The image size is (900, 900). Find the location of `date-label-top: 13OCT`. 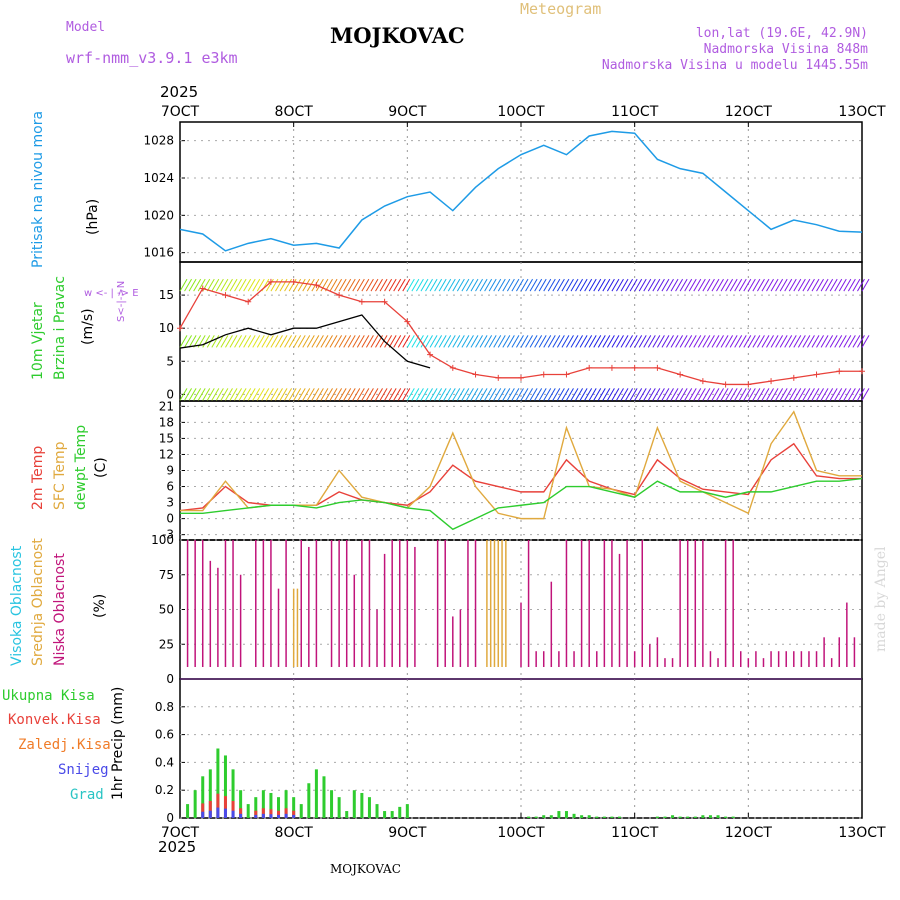

date-label-top: 13OCT is located at coordinates (862, 112).